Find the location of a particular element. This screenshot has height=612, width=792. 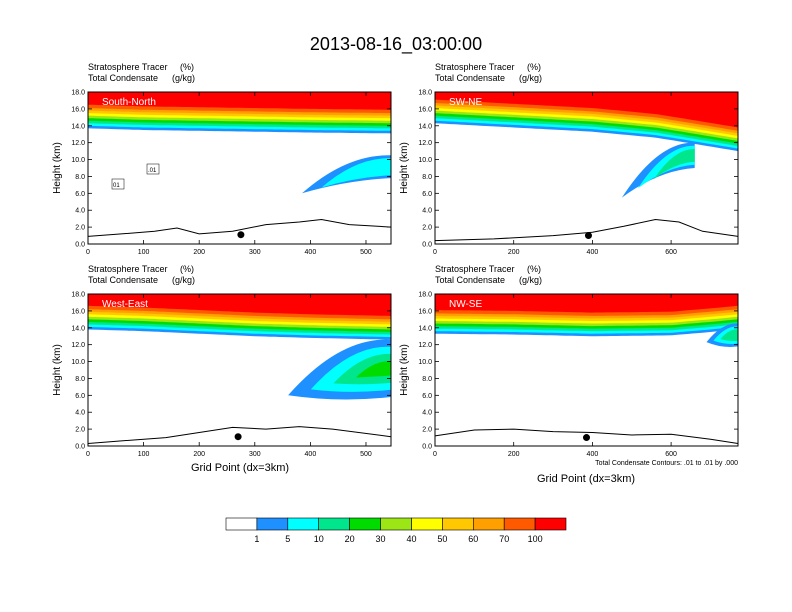

colorbar-label: 10 is located at coordinates (319, 539).